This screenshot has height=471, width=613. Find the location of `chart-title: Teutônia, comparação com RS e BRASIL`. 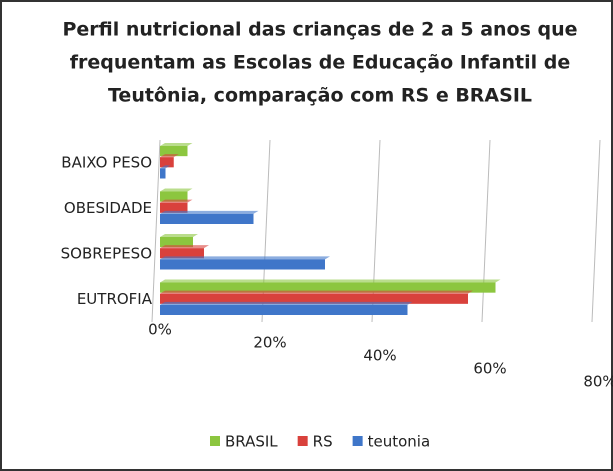

chart-title: Teutônia, comparação com RS e BRASIL is located at coordinates (320, 96).